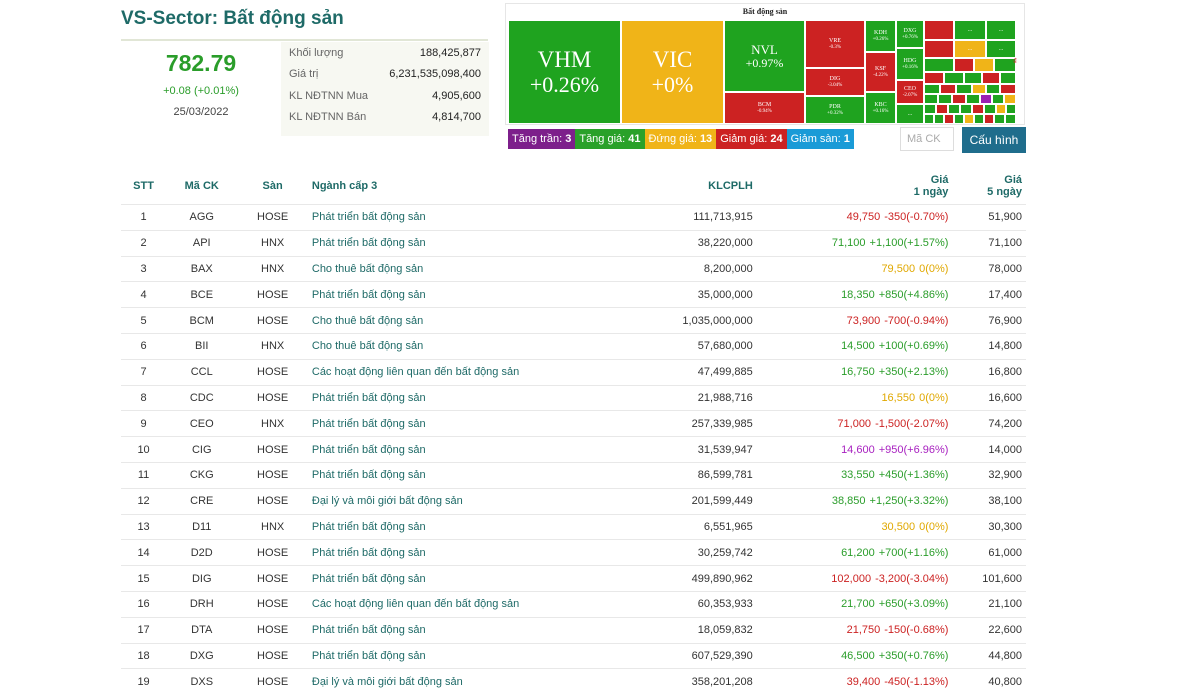  Describe the element at coordinates (820, 139) in the screenshot. I see `legend-floor: Giảm sàn: 1` at that location.